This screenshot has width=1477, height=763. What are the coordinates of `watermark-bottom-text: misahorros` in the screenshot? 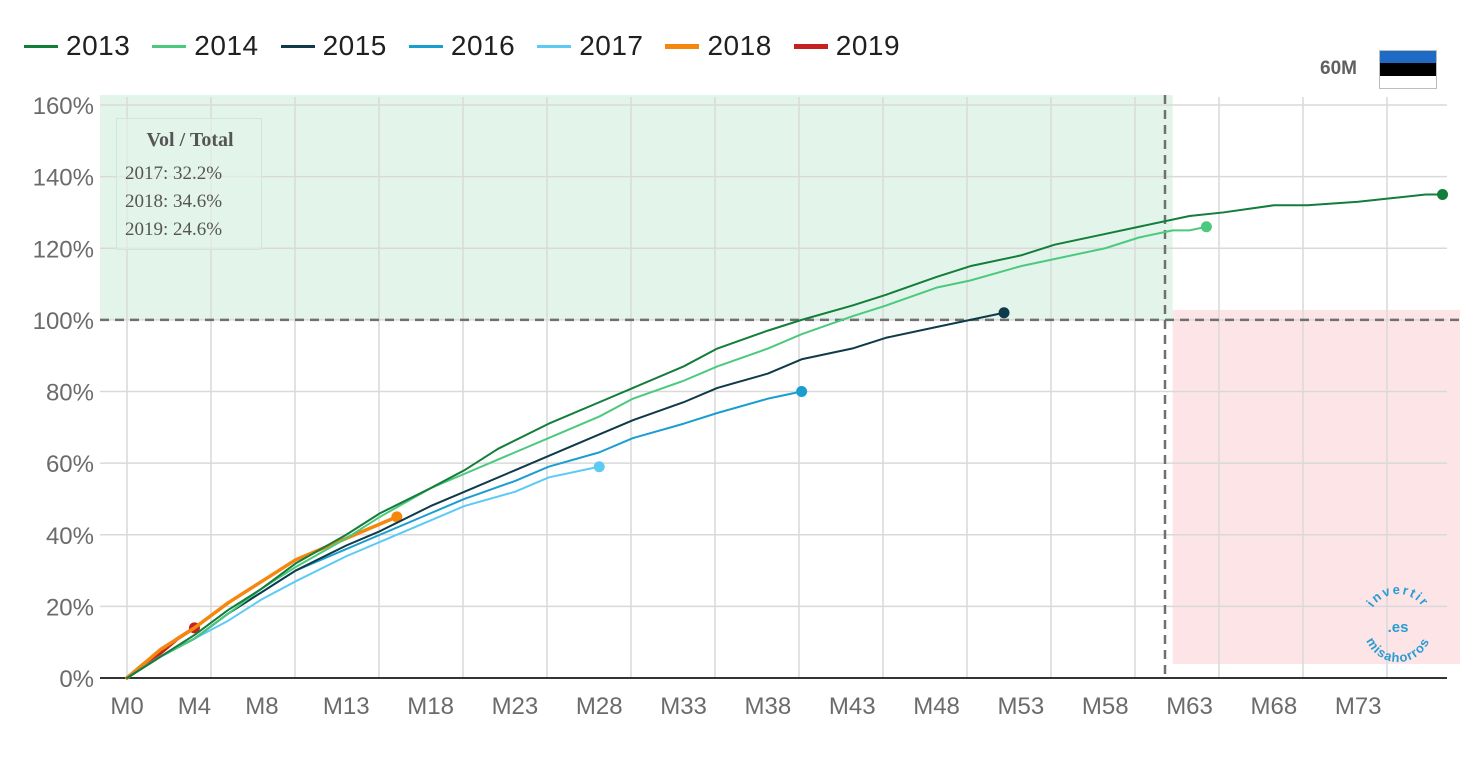 It's located at (1397, 649).